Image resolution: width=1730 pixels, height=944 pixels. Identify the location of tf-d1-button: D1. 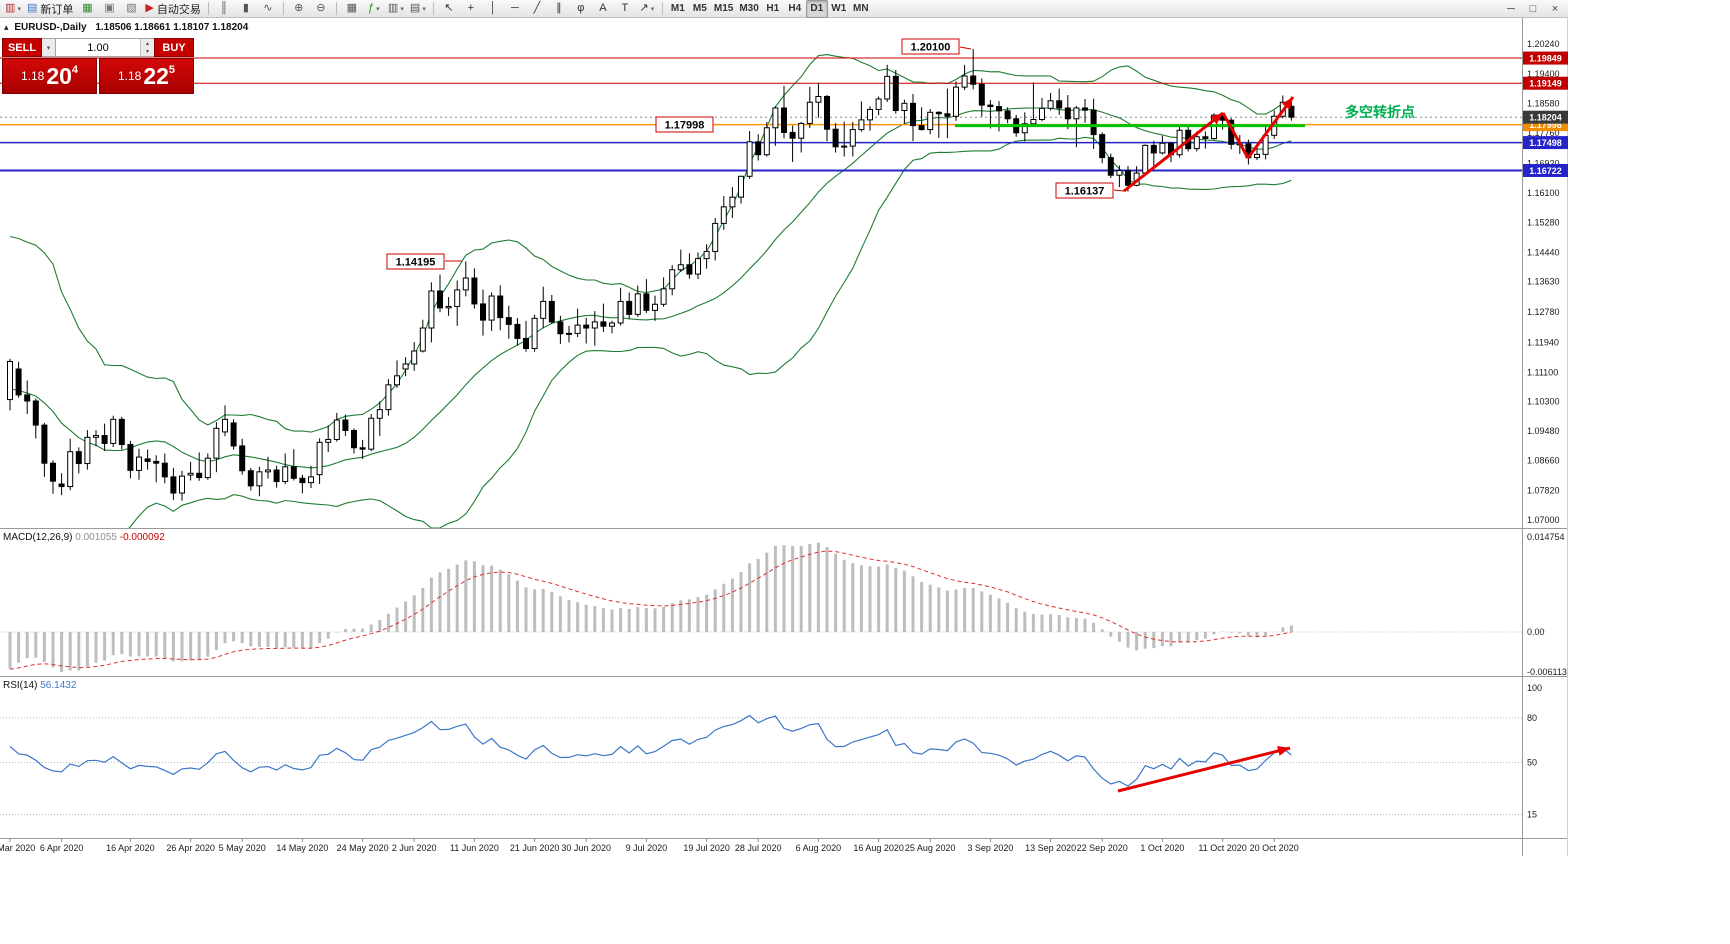
(816, 9).